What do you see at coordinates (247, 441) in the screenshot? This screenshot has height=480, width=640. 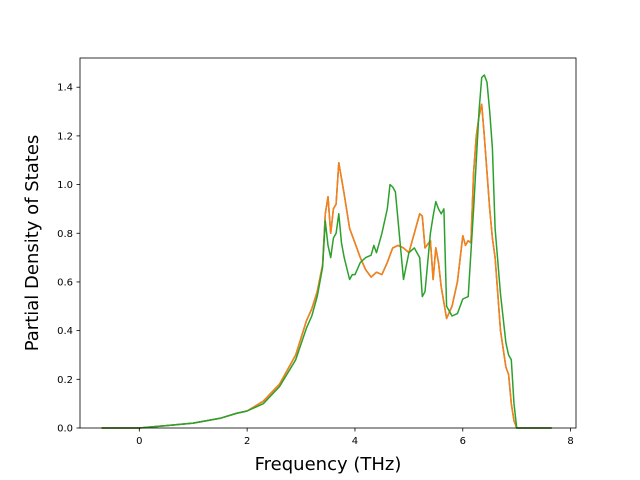 I see `x-tick-label: 2` at bounding box center [247, 441].